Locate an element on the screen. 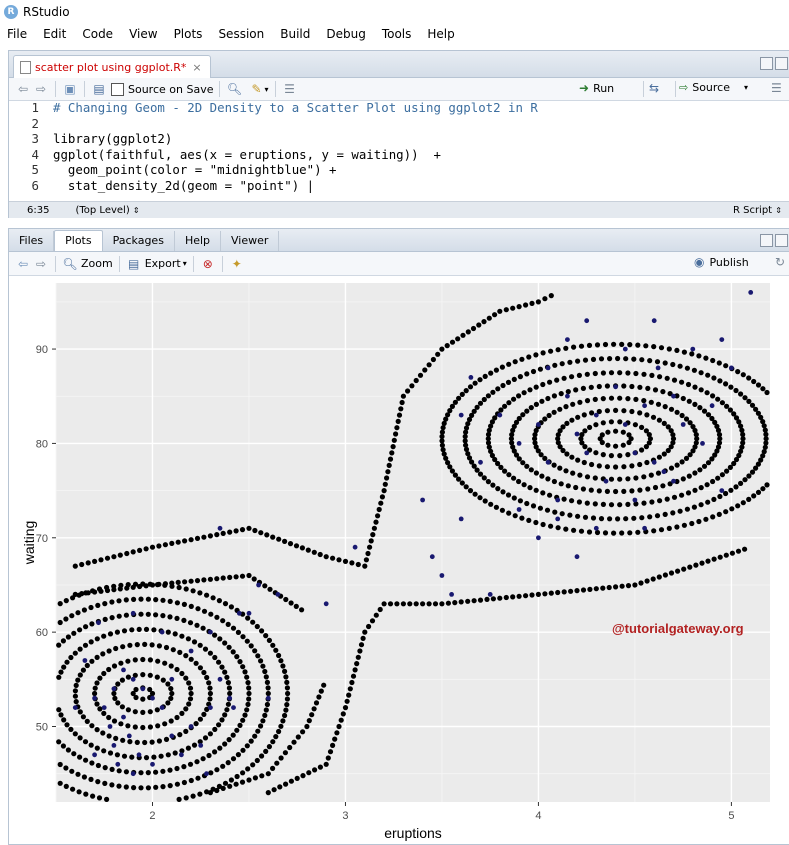 This screenshot has height=845, width=789. search-icon: 🔍︎ is located at coordinates (234, 89).